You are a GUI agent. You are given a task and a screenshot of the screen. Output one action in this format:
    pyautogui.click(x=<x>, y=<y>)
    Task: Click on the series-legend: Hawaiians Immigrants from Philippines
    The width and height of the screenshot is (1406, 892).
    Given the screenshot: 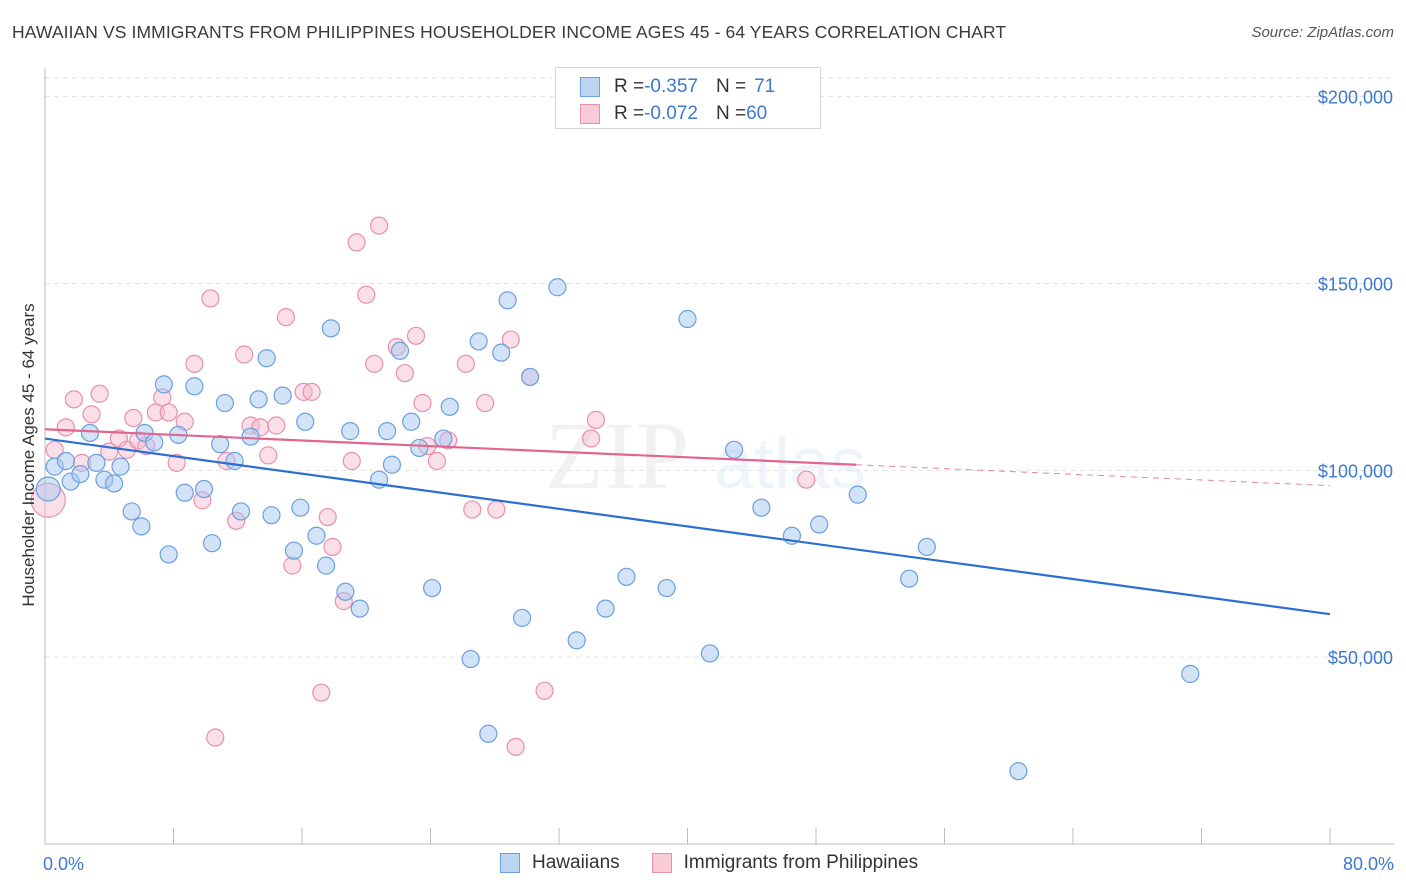 What is the action you would take?
    pyautogui.click(x=725, y=863)
    